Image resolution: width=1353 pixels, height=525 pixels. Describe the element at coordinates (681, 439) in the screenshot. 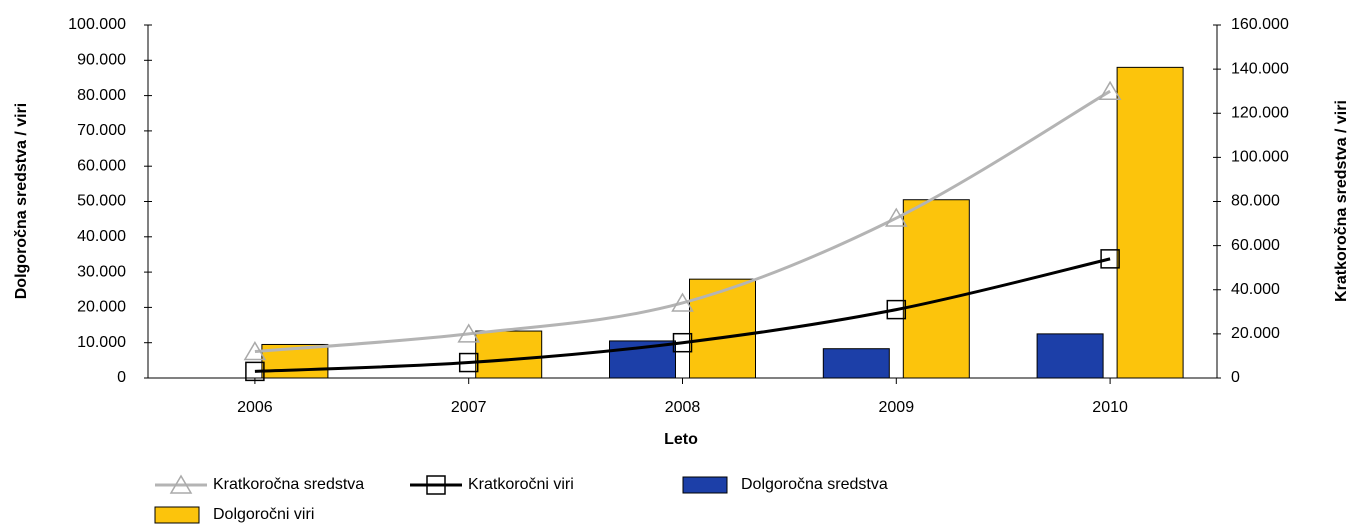

I see `x-axis-title: Leto` at that location.